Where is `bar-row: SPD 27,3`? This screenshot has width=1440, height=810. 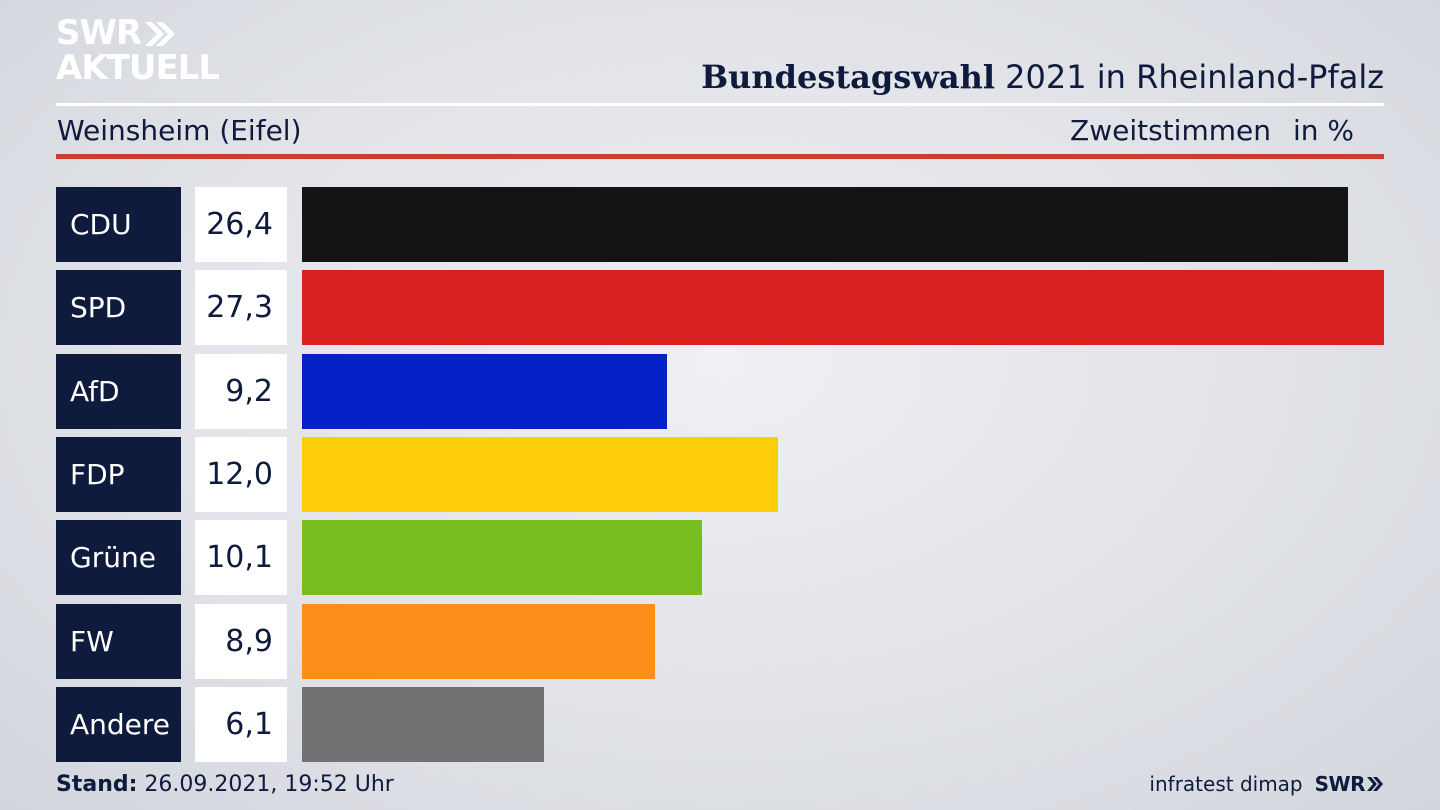
bar-row: SPD 27,3 is located at coordinates (720, 308).